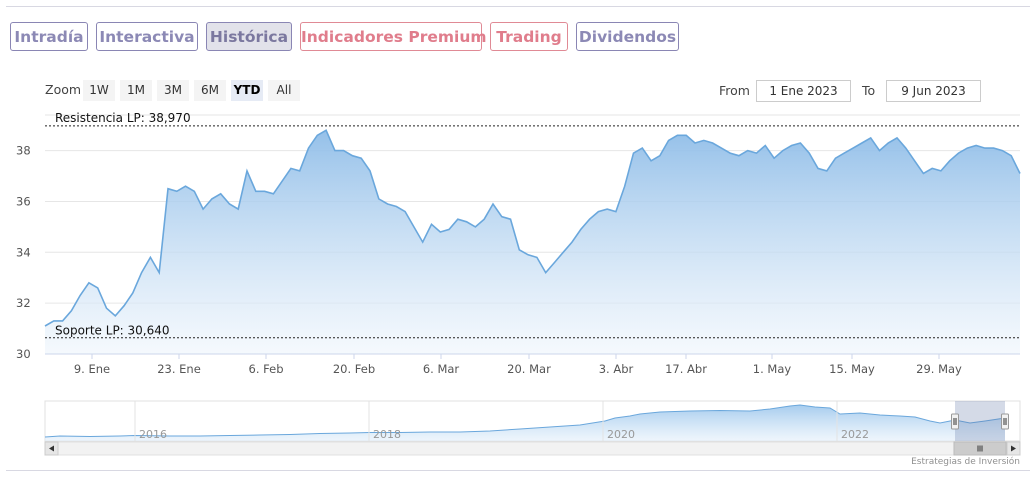 This screenshot has height=477, width=1036. I want to click on from-date-input: 1 Ene 2023, so click(803, 91).